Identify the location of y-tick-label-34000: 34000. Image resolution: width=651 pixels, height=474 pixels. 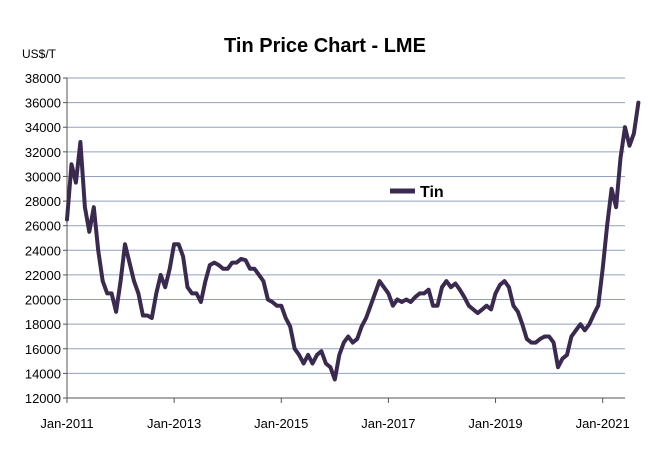
(43, 127).